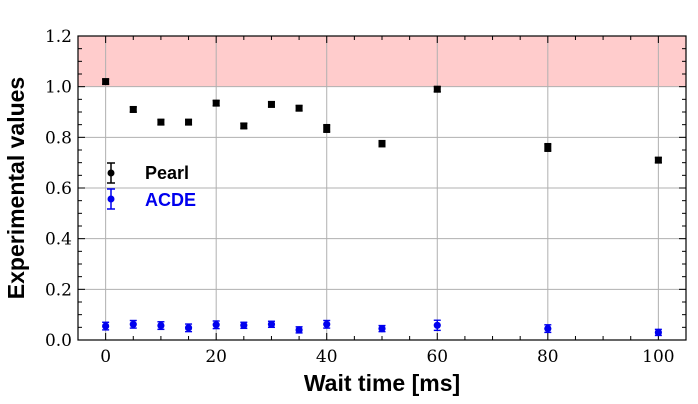  Describe the element at coordinates (216, 357) in the screenshot. I see `x-tick-label: 20` at that location.